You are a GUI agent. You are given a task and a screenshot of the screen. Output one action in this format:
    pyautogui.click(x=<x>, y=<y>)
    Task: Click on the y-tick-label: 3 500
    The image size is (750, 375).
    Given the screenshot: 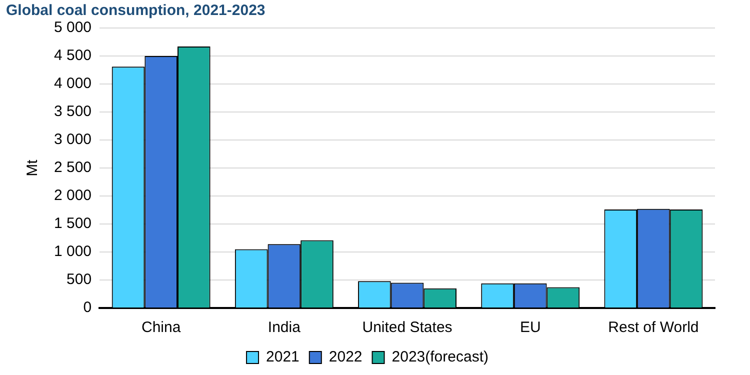 What is the action you would take?
    pyautogui.click(x=73, y=111)
    